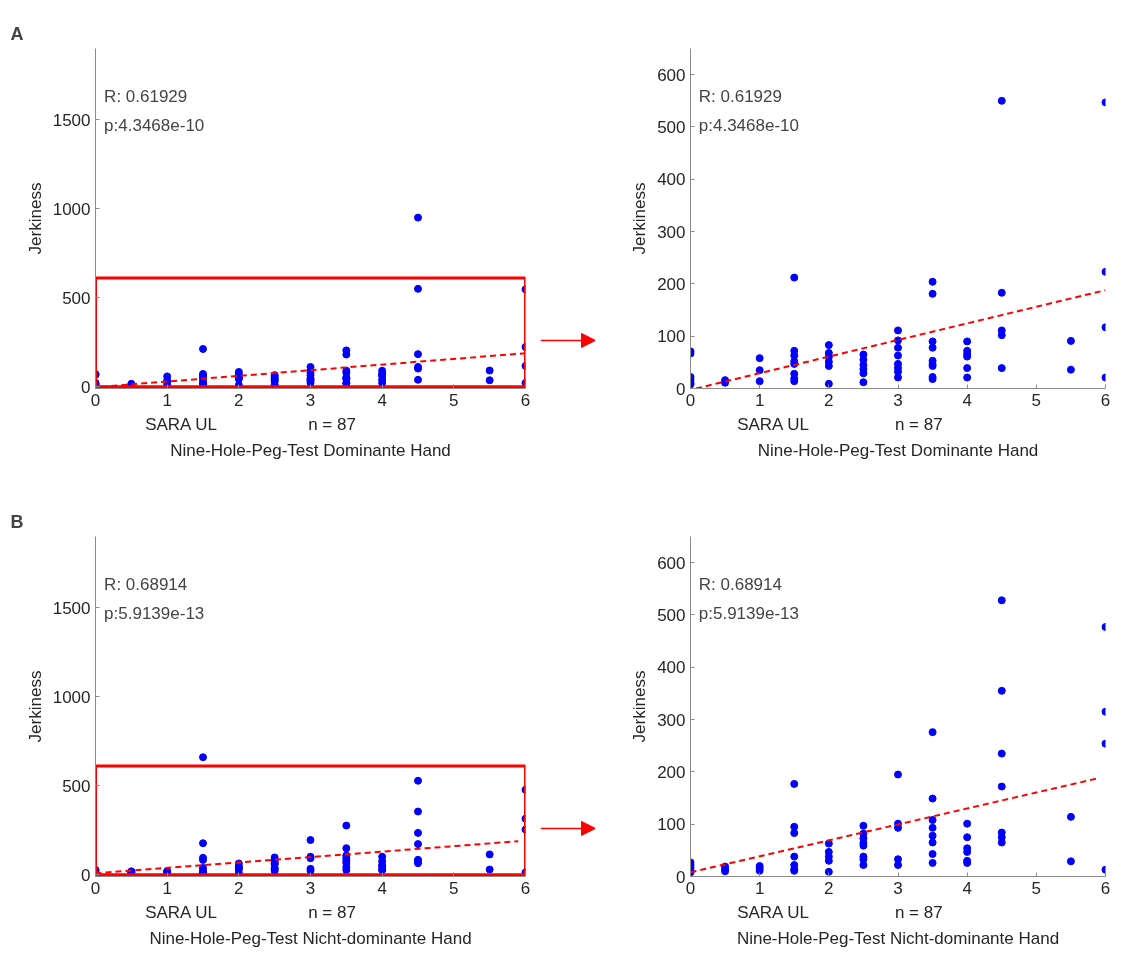 The width and height of the screenshot is (1124, 963). What do you see at coordinates (17, 33) in the screenshot?
I see `chart-title: A` at bounding box center [17, 33].